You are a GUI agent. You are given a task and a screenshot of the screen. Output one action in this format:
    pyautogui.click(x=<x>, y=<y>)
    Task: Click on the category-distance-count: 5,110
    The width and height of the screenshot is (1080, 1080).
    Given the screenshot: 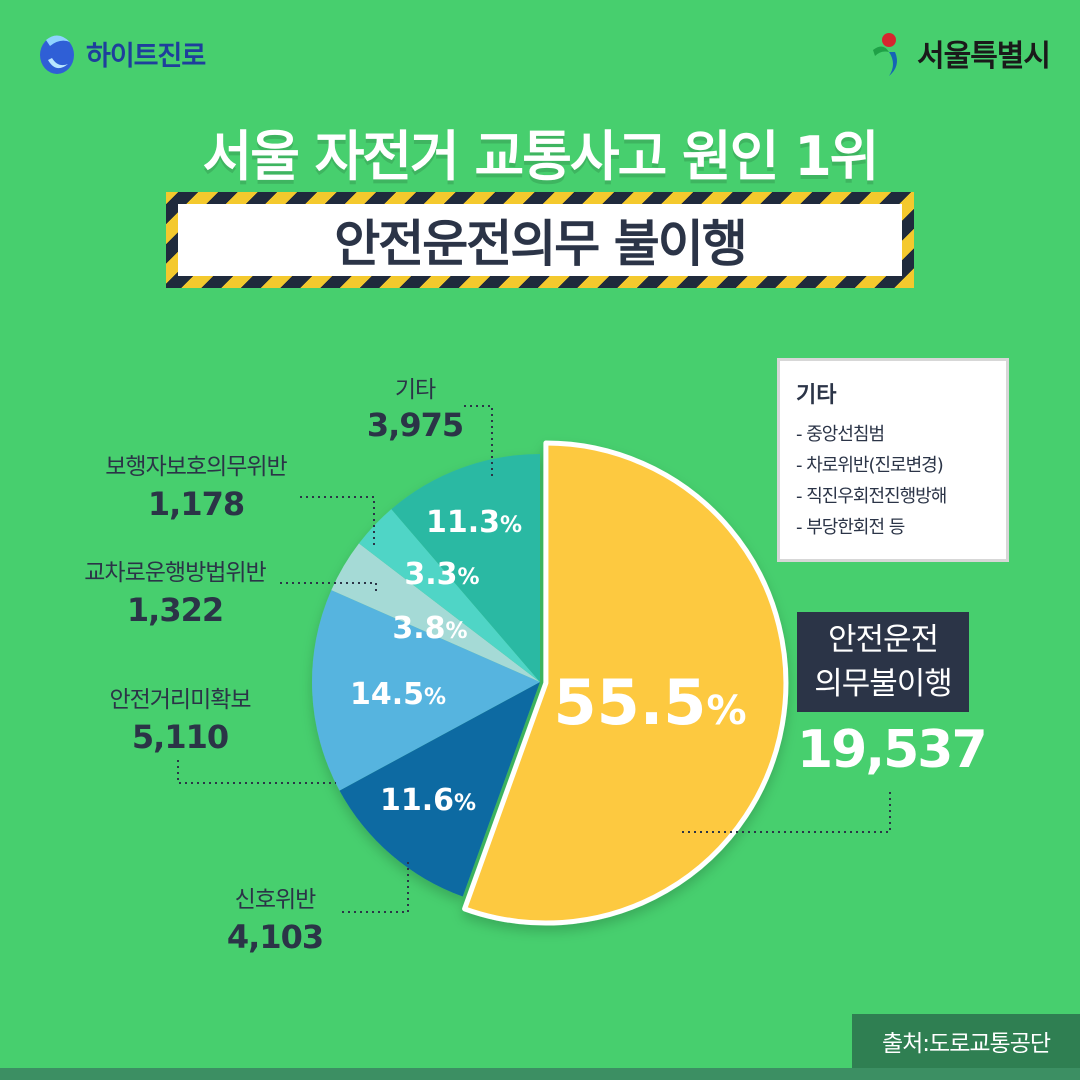 What is the action you would take?
    pyautogui.click(x=180, y=737)
    